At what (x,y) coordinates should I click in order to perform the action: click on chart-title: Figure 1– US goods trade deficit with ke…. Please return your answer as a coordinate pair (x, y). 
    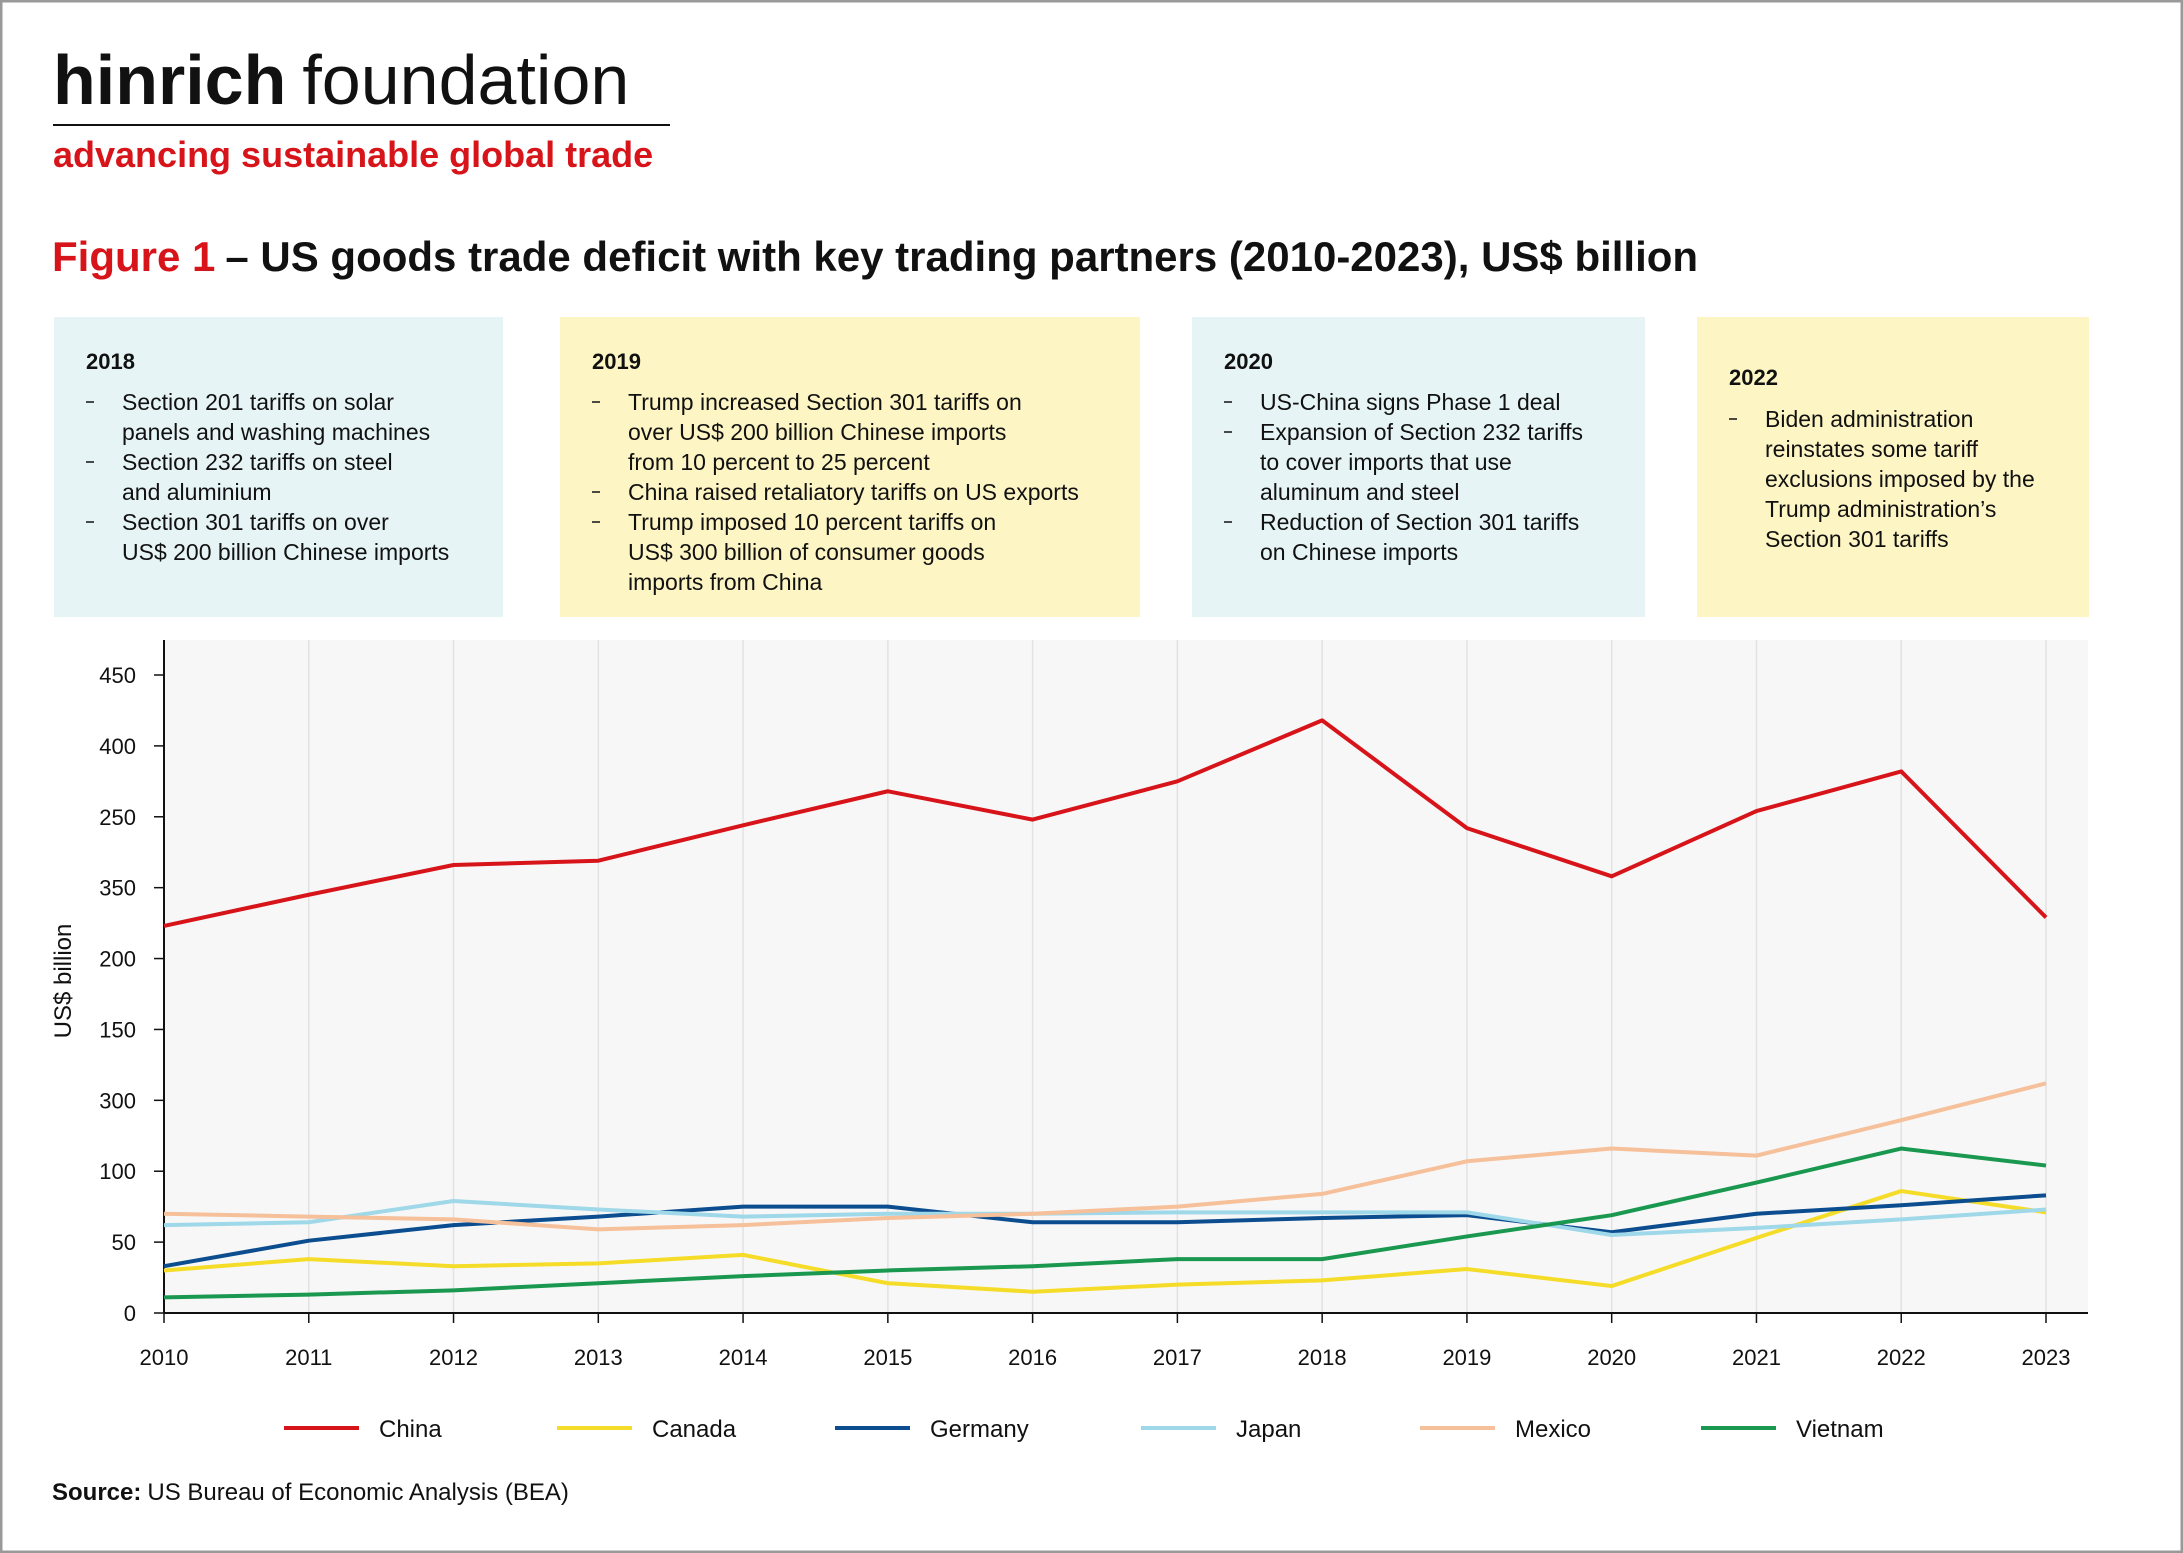
    Looking at the image, I should click on (875, 256).